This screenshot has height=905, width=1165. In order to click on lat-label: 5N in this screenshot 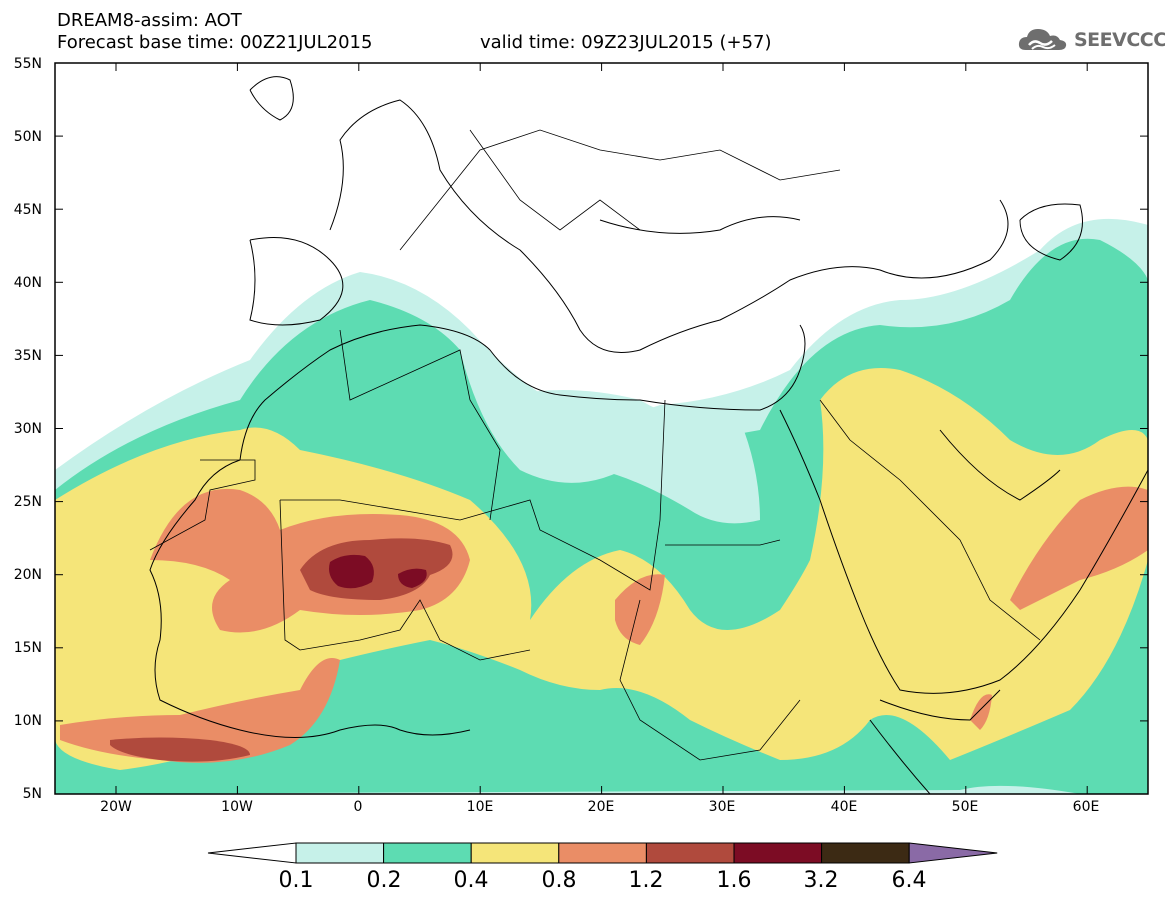, I will do `click(32, 794)`.